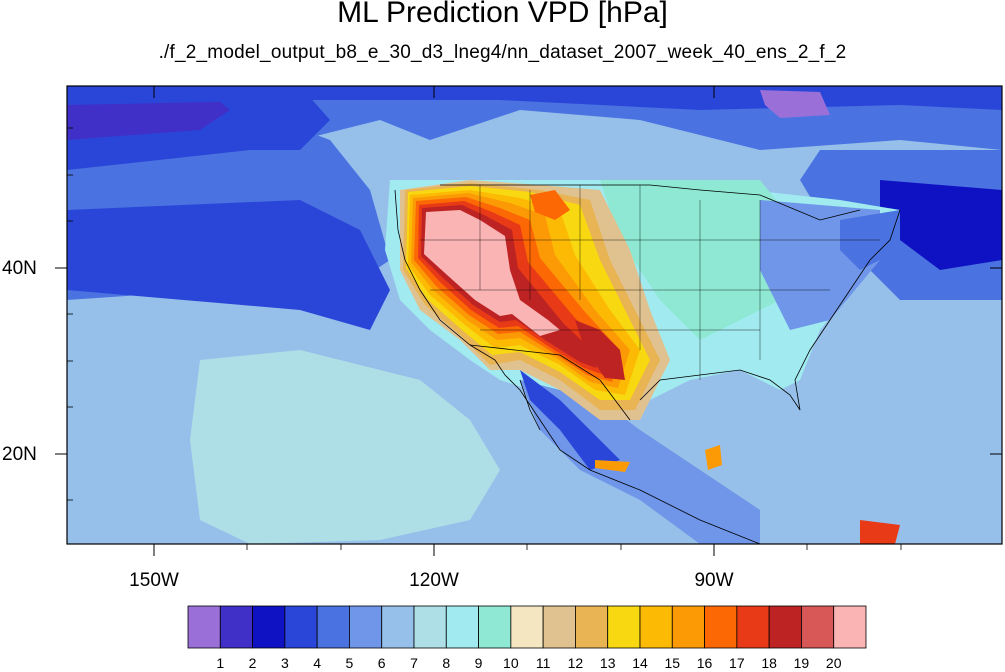  Describe the element at coordinates (550, 205) in the screenshot. I see `montana-hotspot` at that location.